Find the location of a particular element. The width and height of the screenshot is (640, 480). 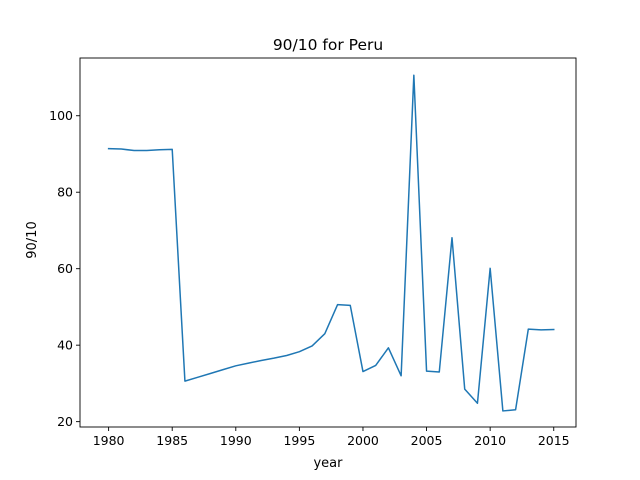

x-tick-label: 2015 is located at coordinates (554, 440).